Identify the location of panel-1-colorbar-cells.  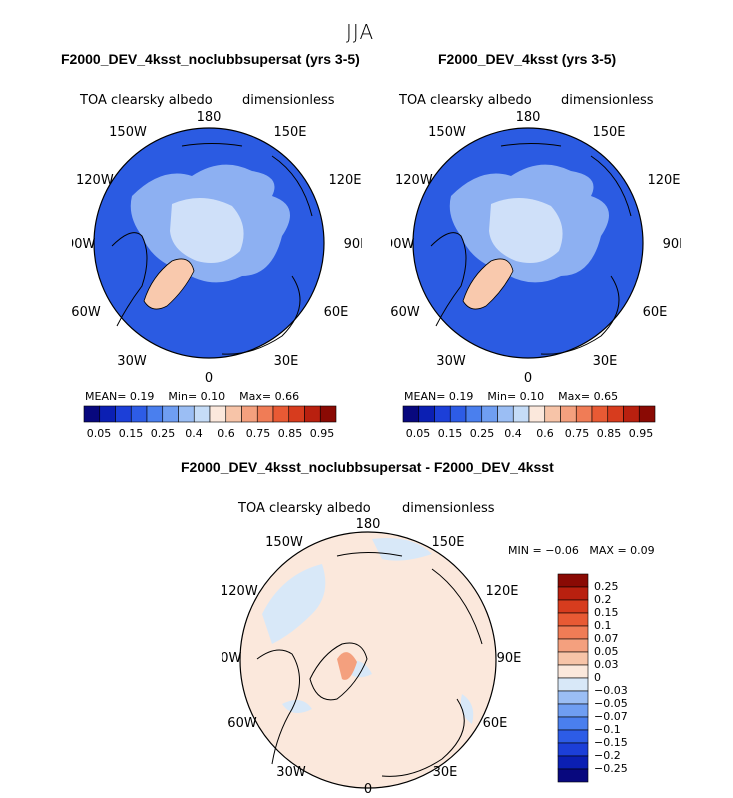
(210, 414).